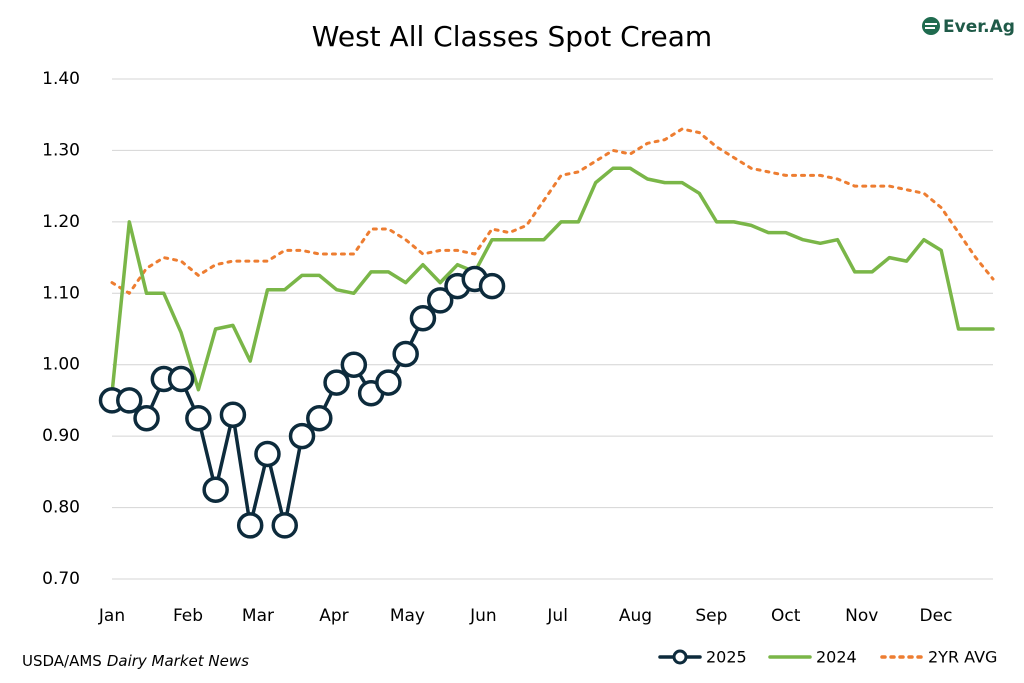 The width and height of the screenshot is (1024, 683). What do you see at coordinates (861, 616) in the screenshot?
I see `x-tick-label: Nov` at bounding box center [861, 616].